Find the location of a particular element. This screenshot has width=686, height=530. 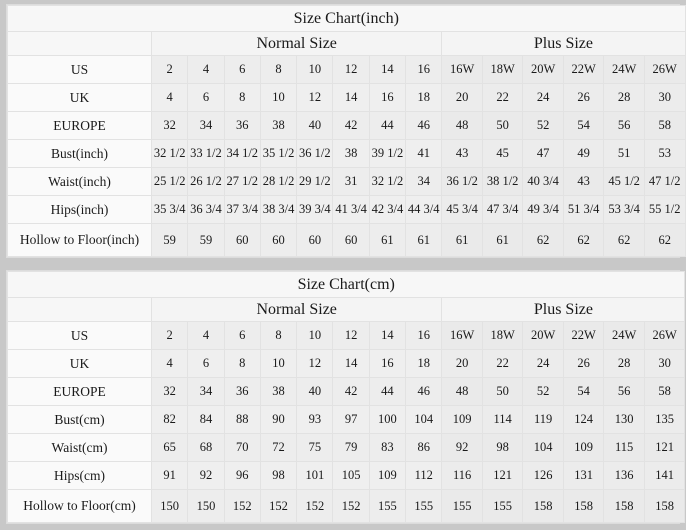

row-label: Bust(cm) is located at coordinates (79, 419).